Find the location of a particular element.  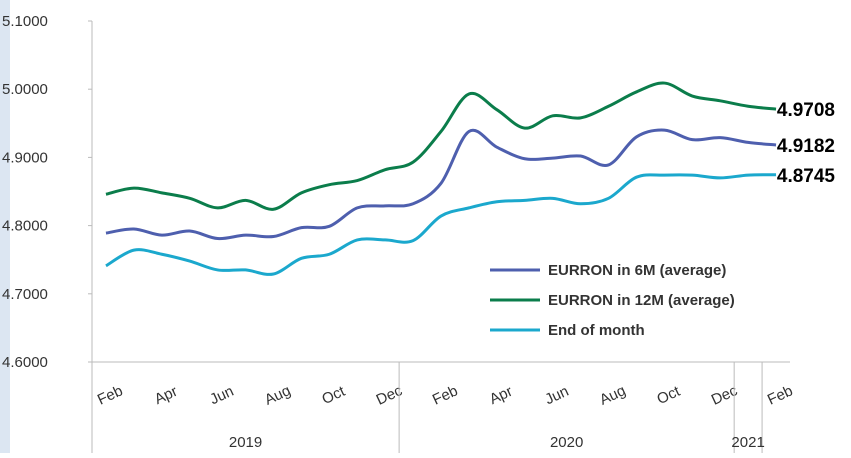

y-tick-label: 4.6000 is located at coordinates (25, 362).